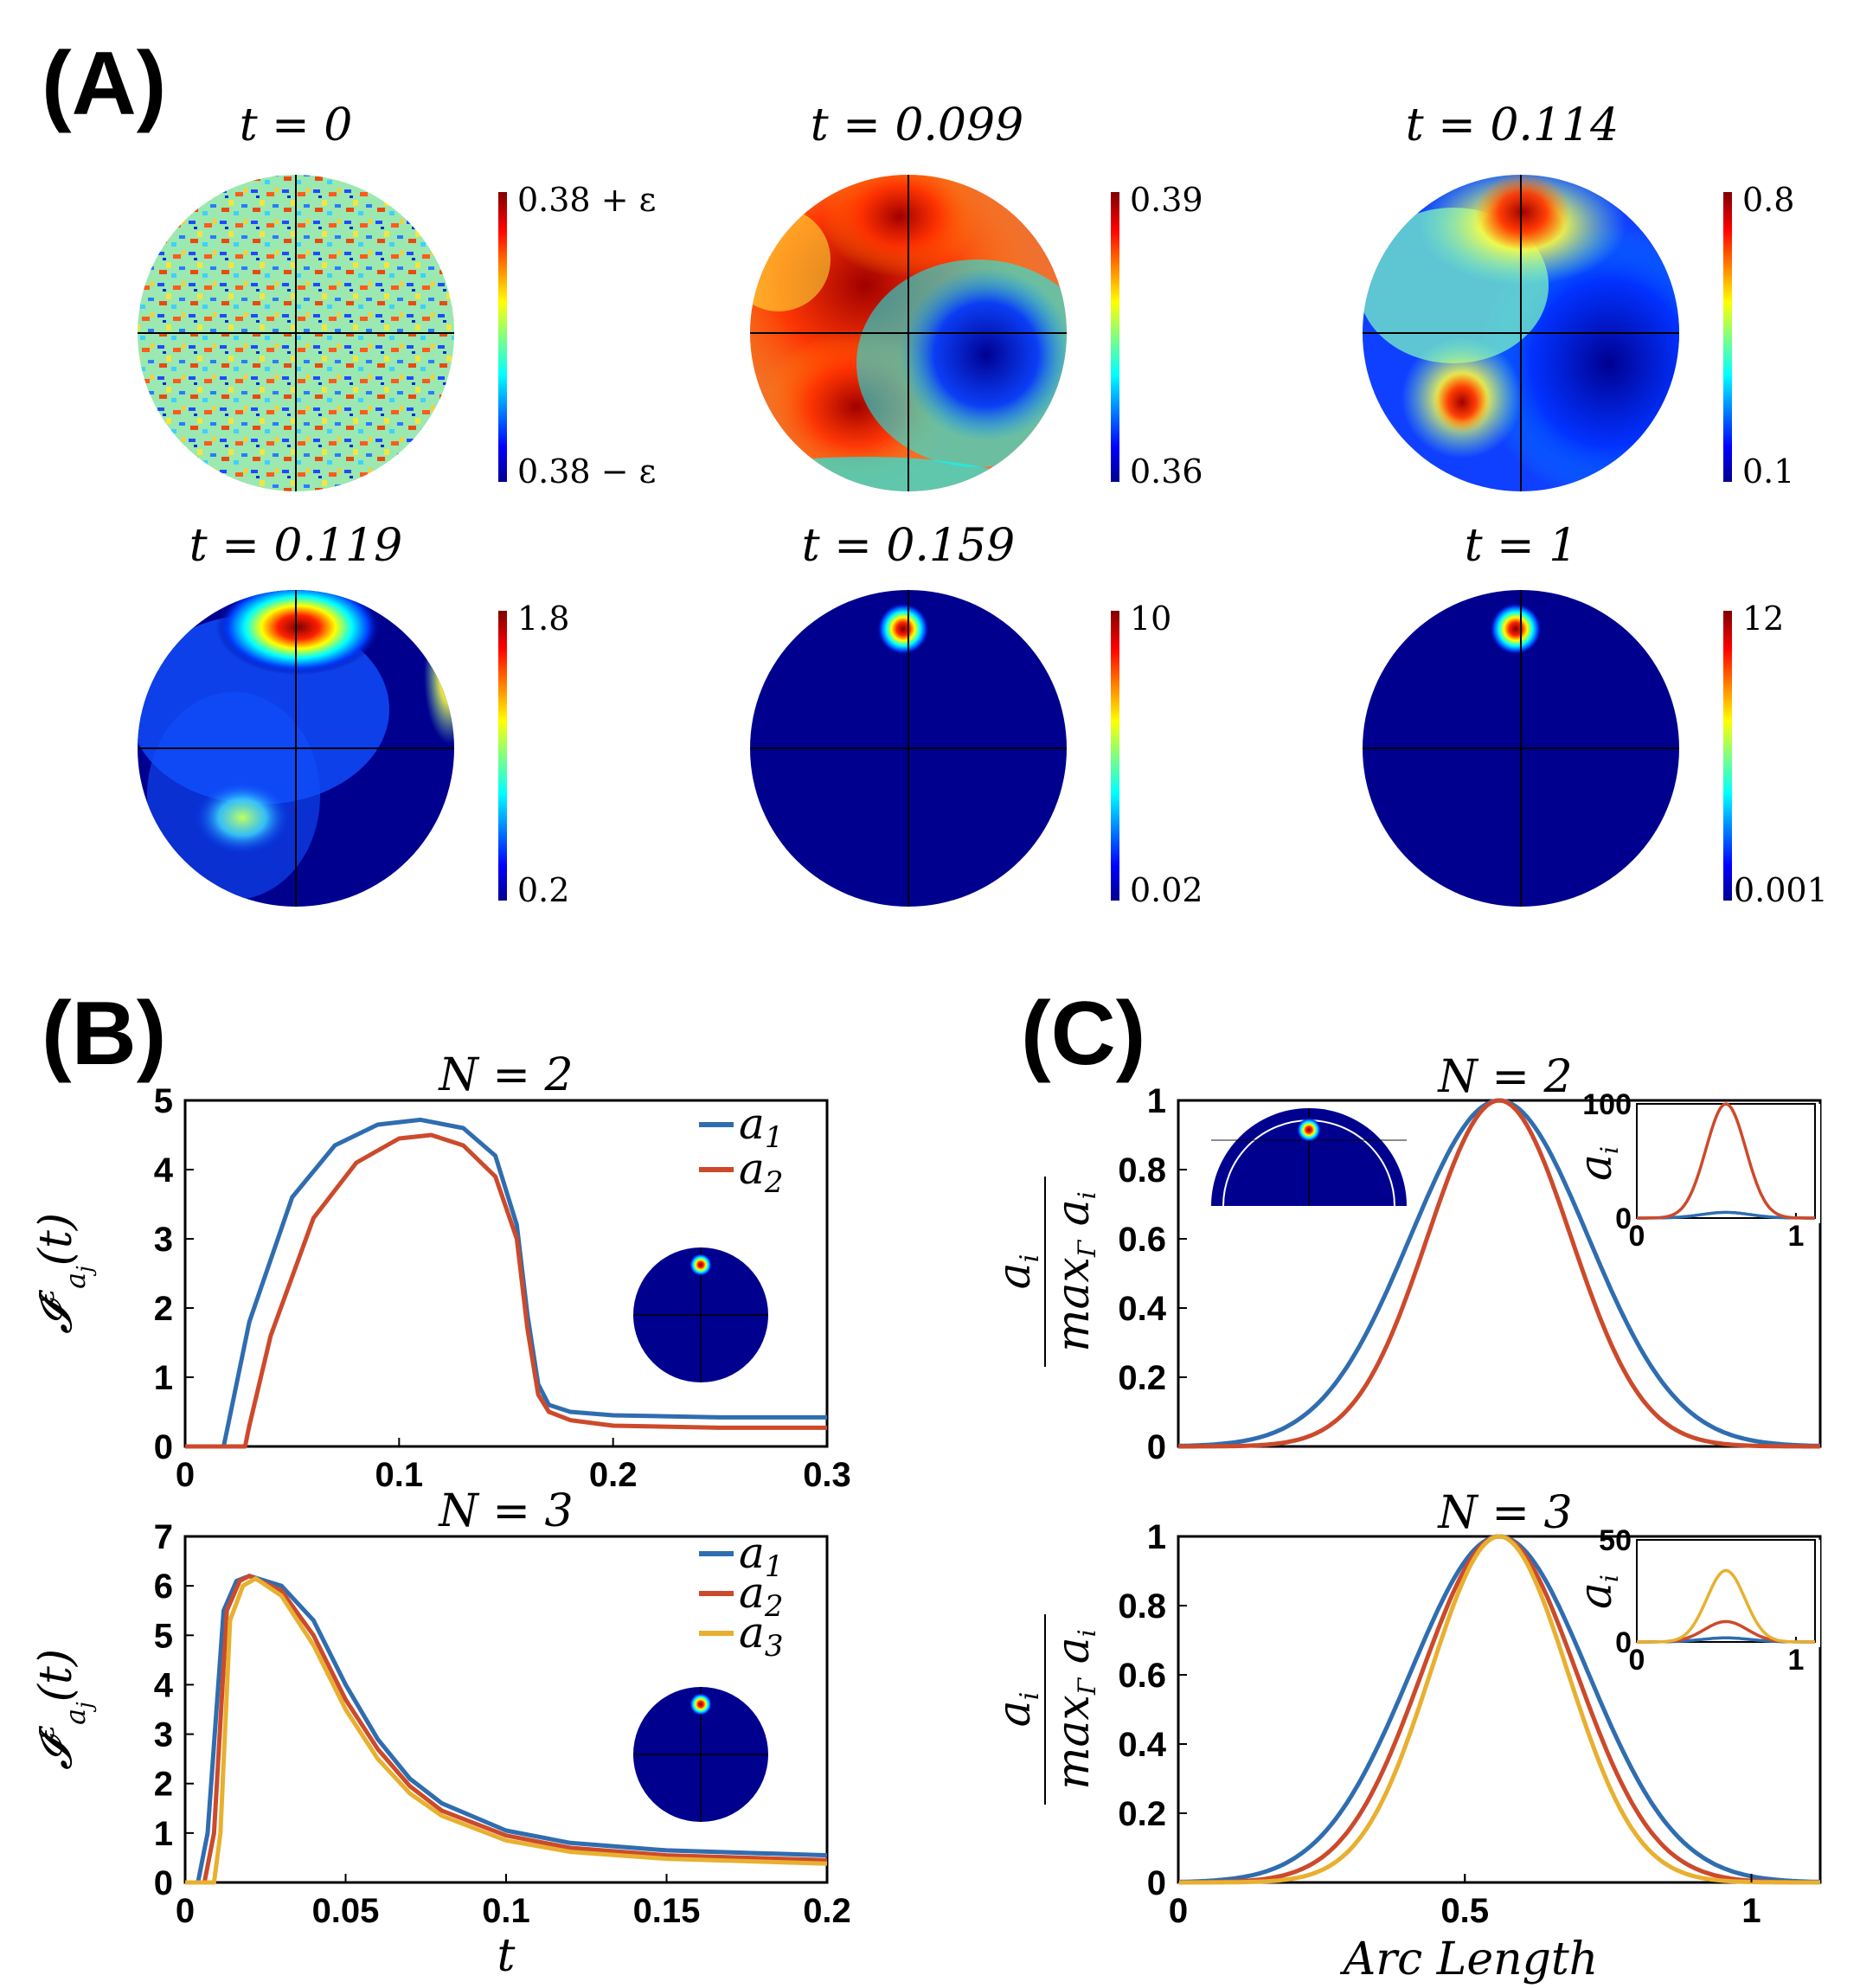  I want to click on chart-c-bottom-xlabel: Arc Length, so click(1469, 1959).